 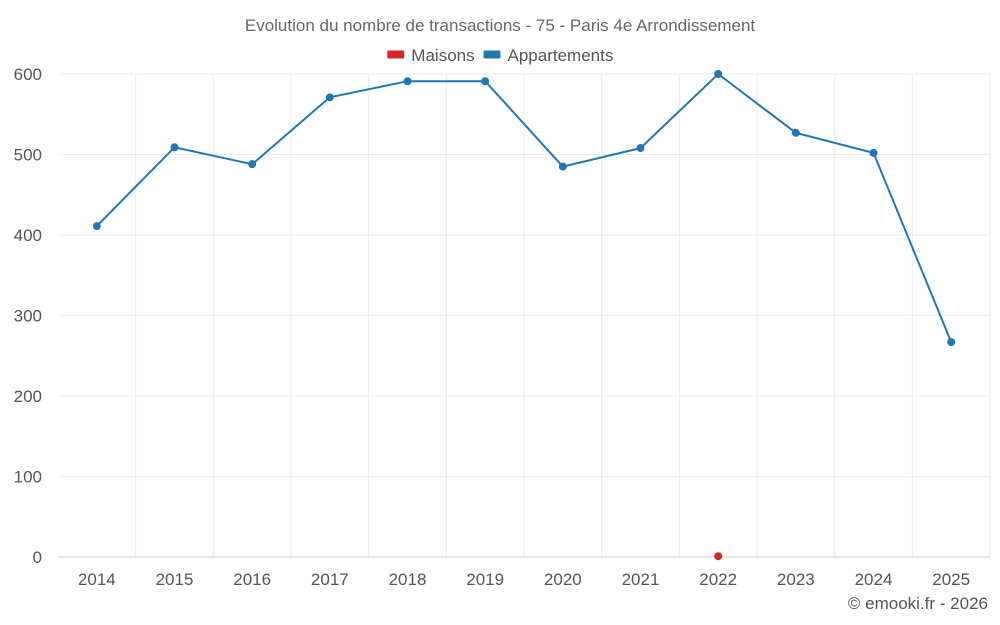 What do you see at coordinates (718, 579) in the screenshot?
I see `x-tick-label: 2022` at bounding box center [718, 579].